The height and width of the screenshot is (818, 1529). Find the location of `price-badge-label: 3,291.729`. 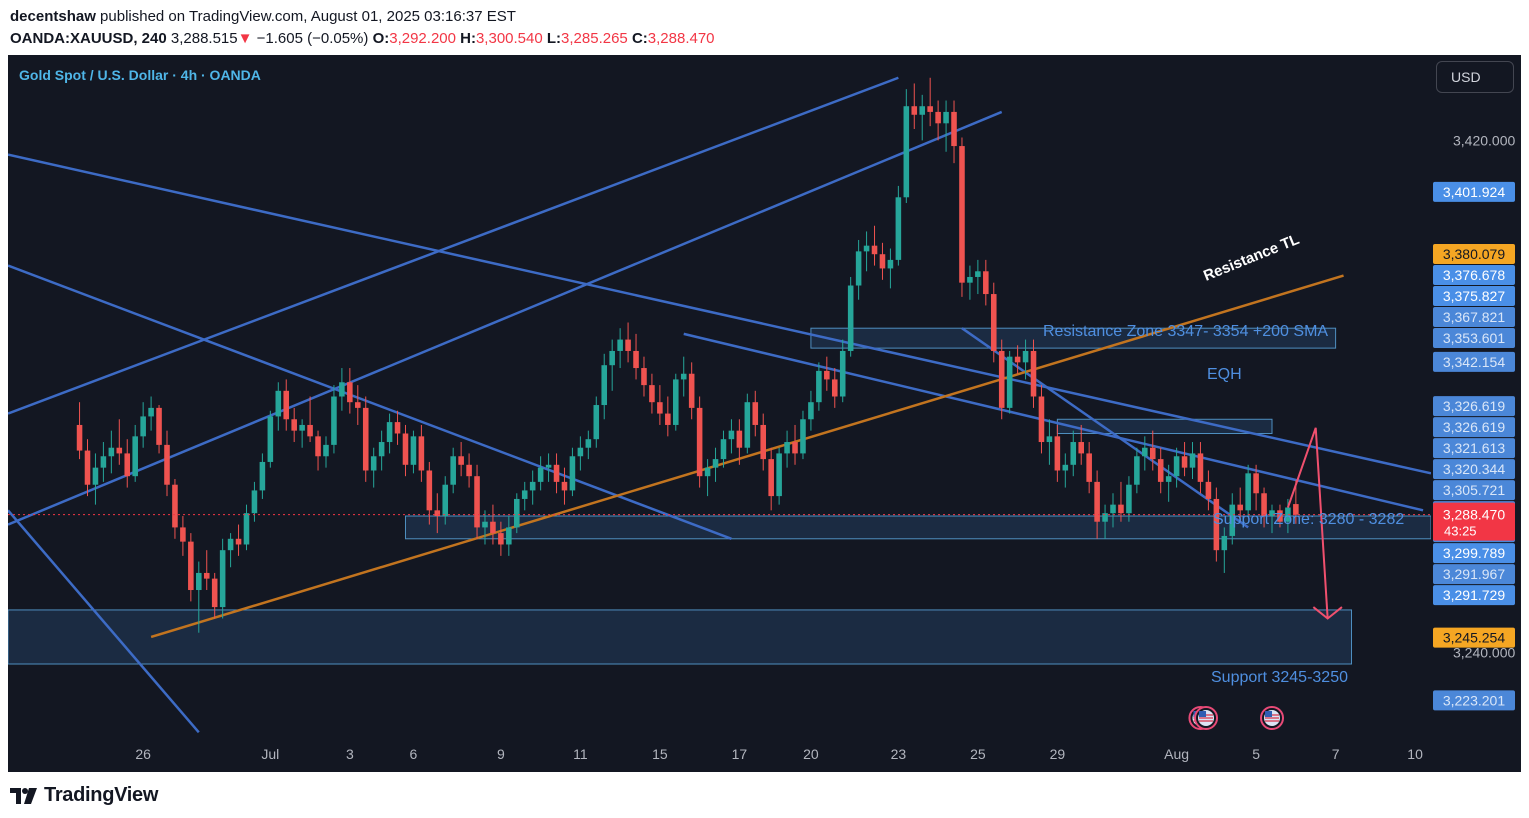

price-badge-label: 3,291.729 is located at coordinates (1474, 595).